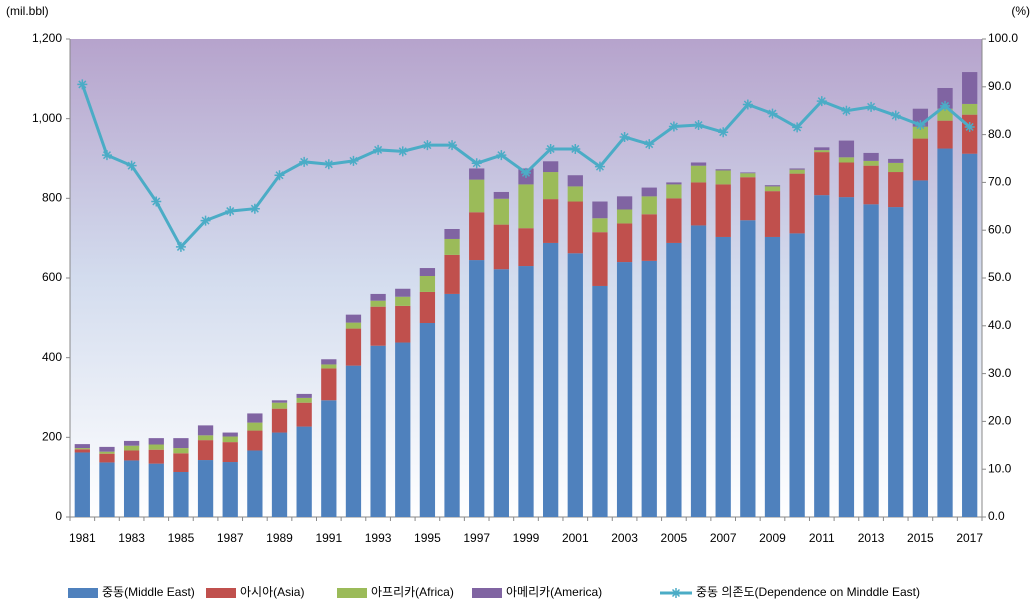 The width and height of the screenshot is (1036, 605). I want to click on x-tick-label: 2003, so click(624, 538).